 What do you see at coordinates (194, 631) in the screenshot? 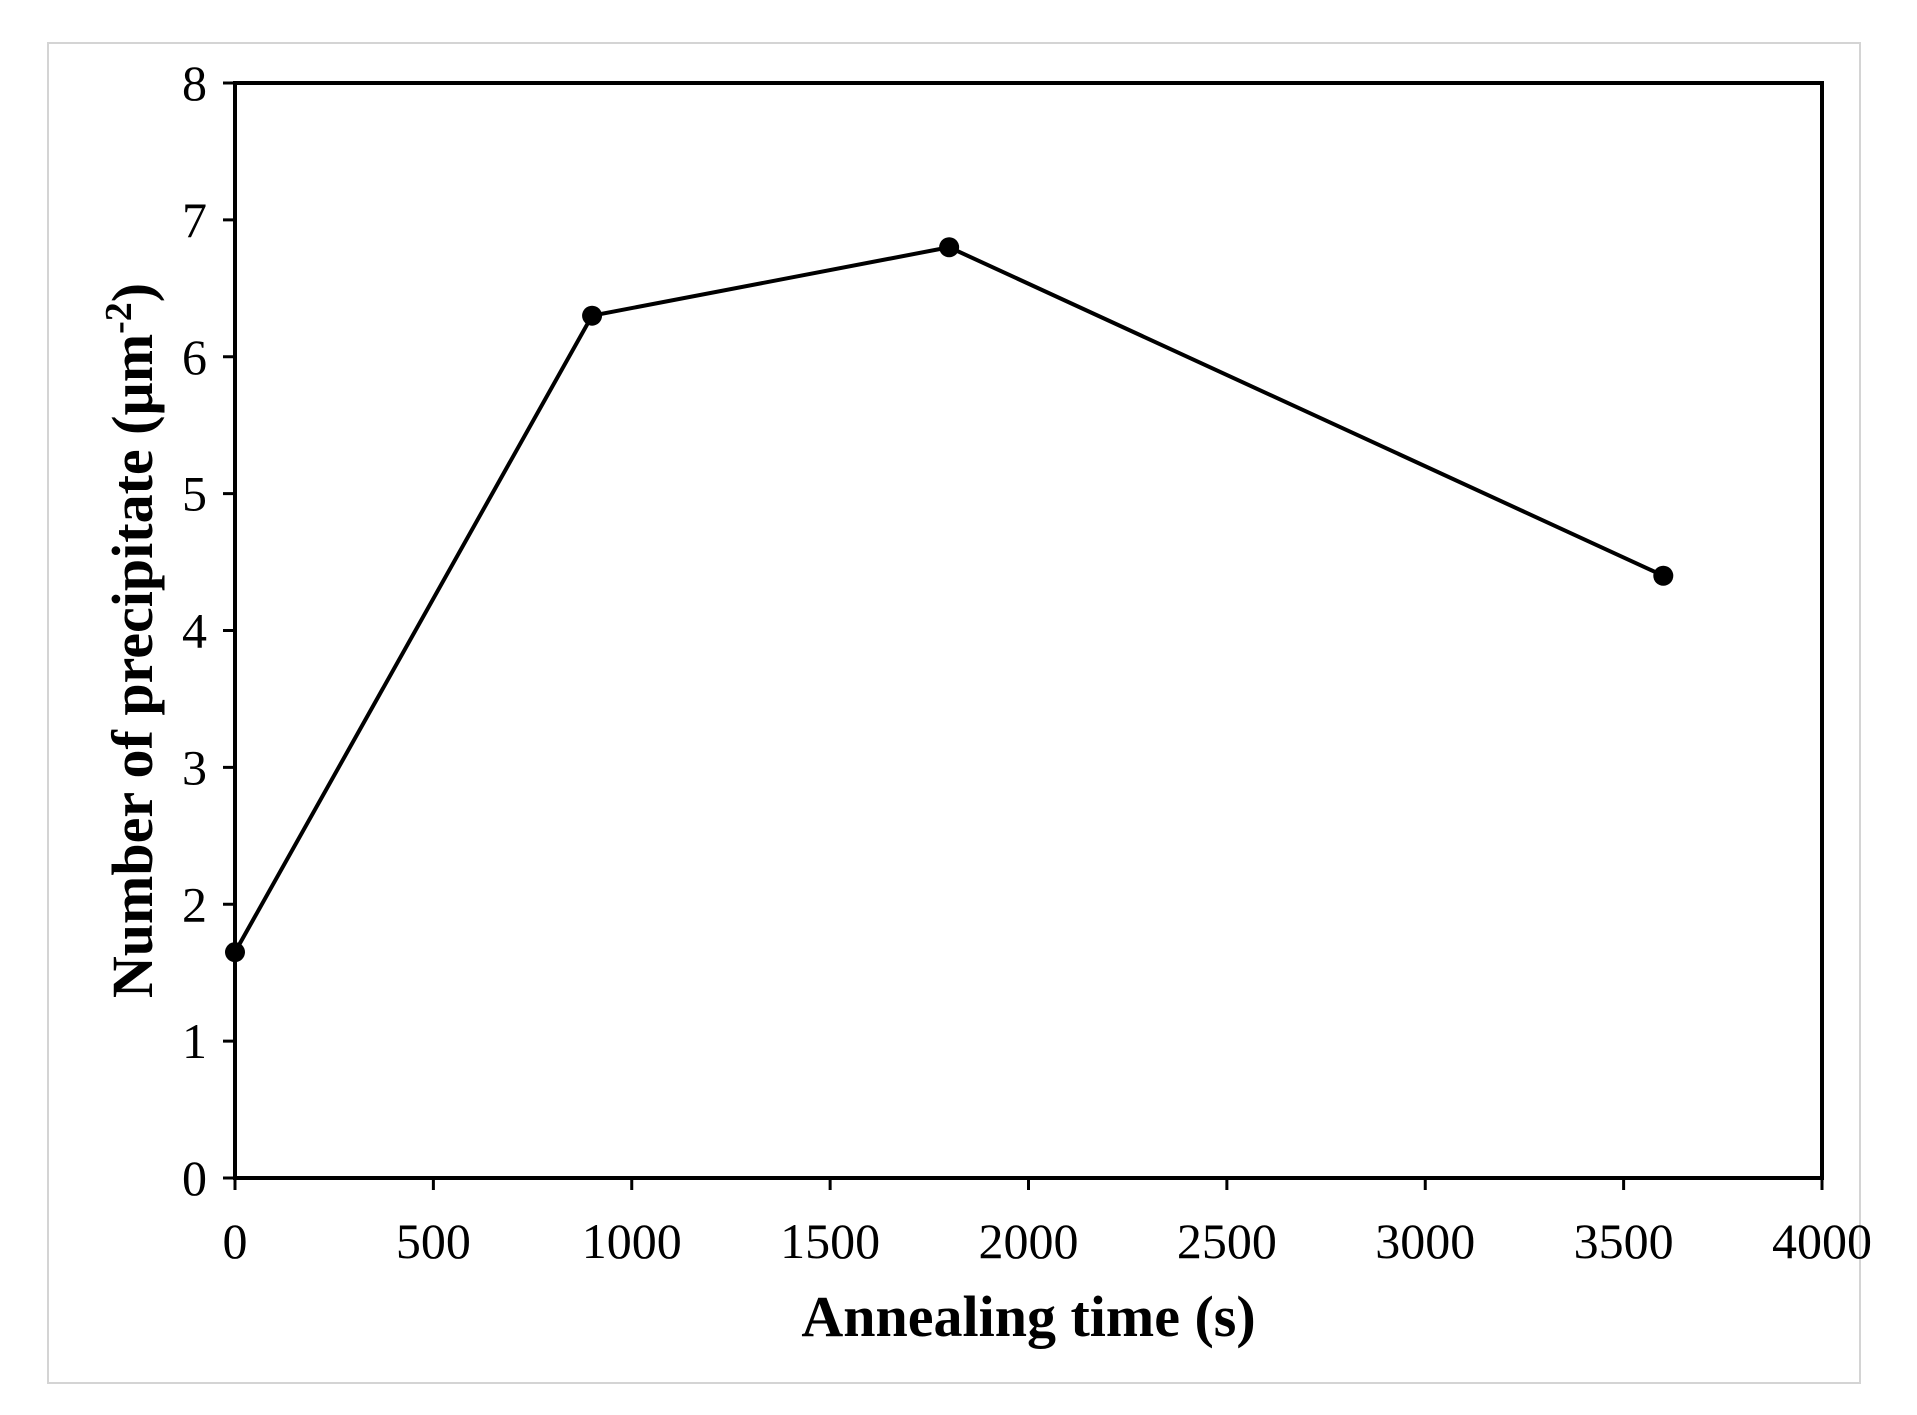
I see `y-tick-label: 4` at bounding box center [194, 631].